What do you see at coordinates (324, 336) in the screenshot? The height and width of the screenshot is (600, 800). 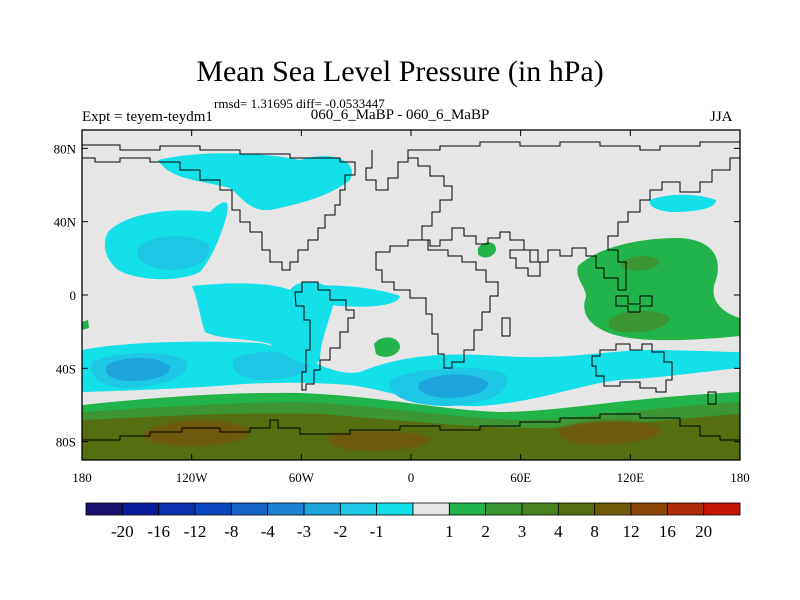 I see `coast-south-america` at bounding box center [324, 336].